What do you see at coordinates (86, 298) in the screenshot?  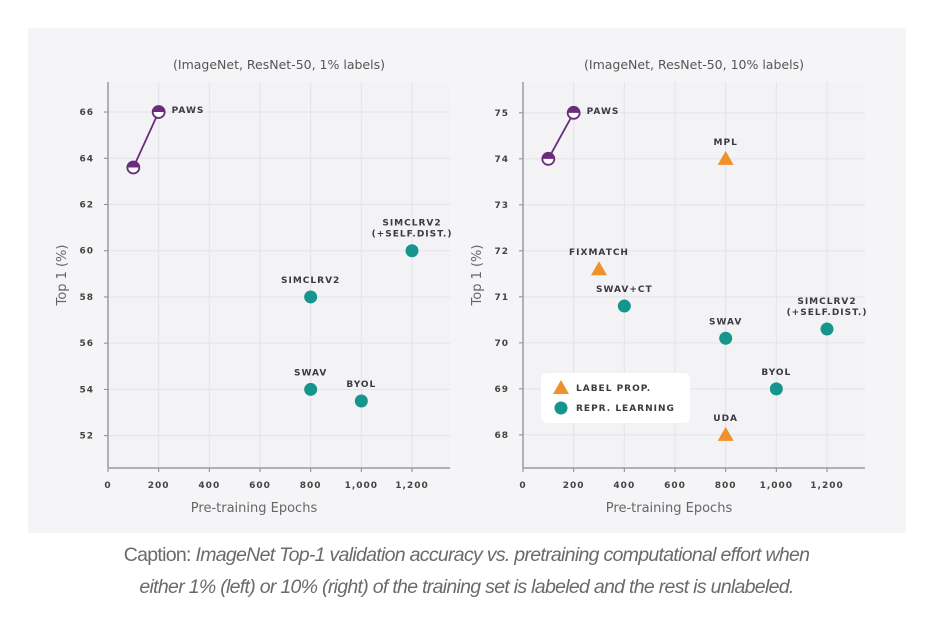 I see `y-tick-label: 58` at bounding box center [86, 298].